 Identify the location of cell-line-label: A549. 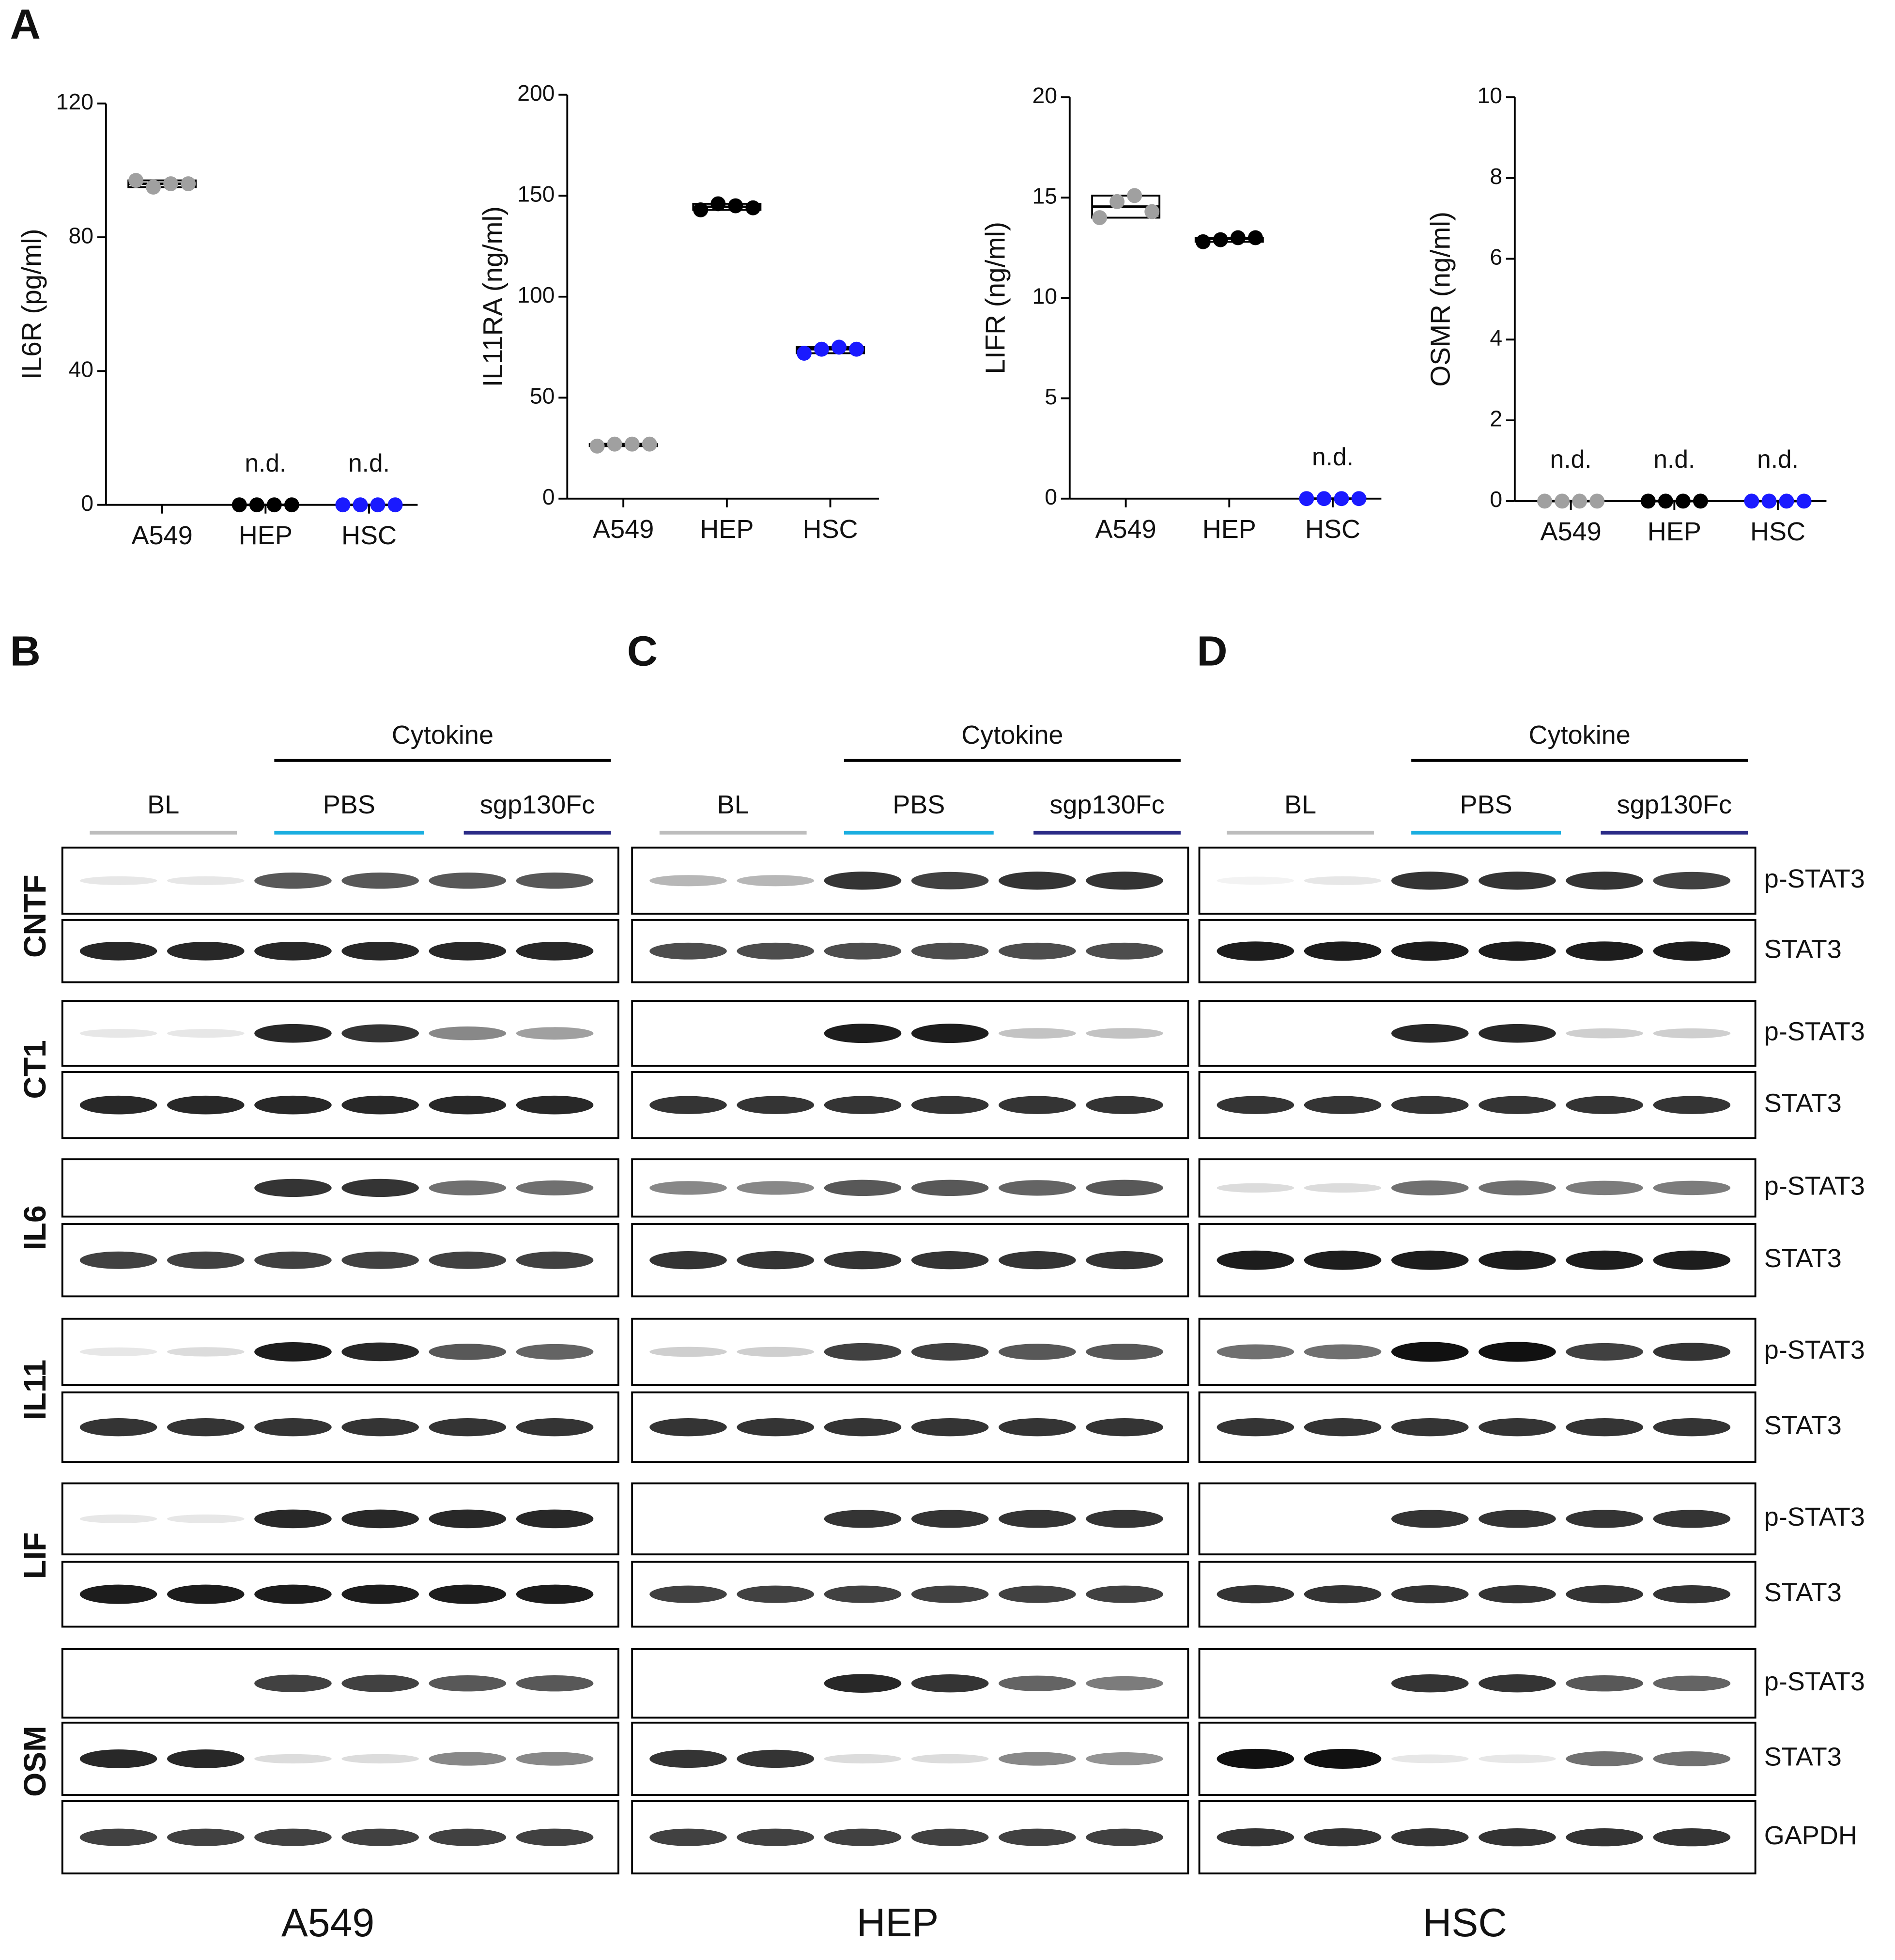
(327, 1922).